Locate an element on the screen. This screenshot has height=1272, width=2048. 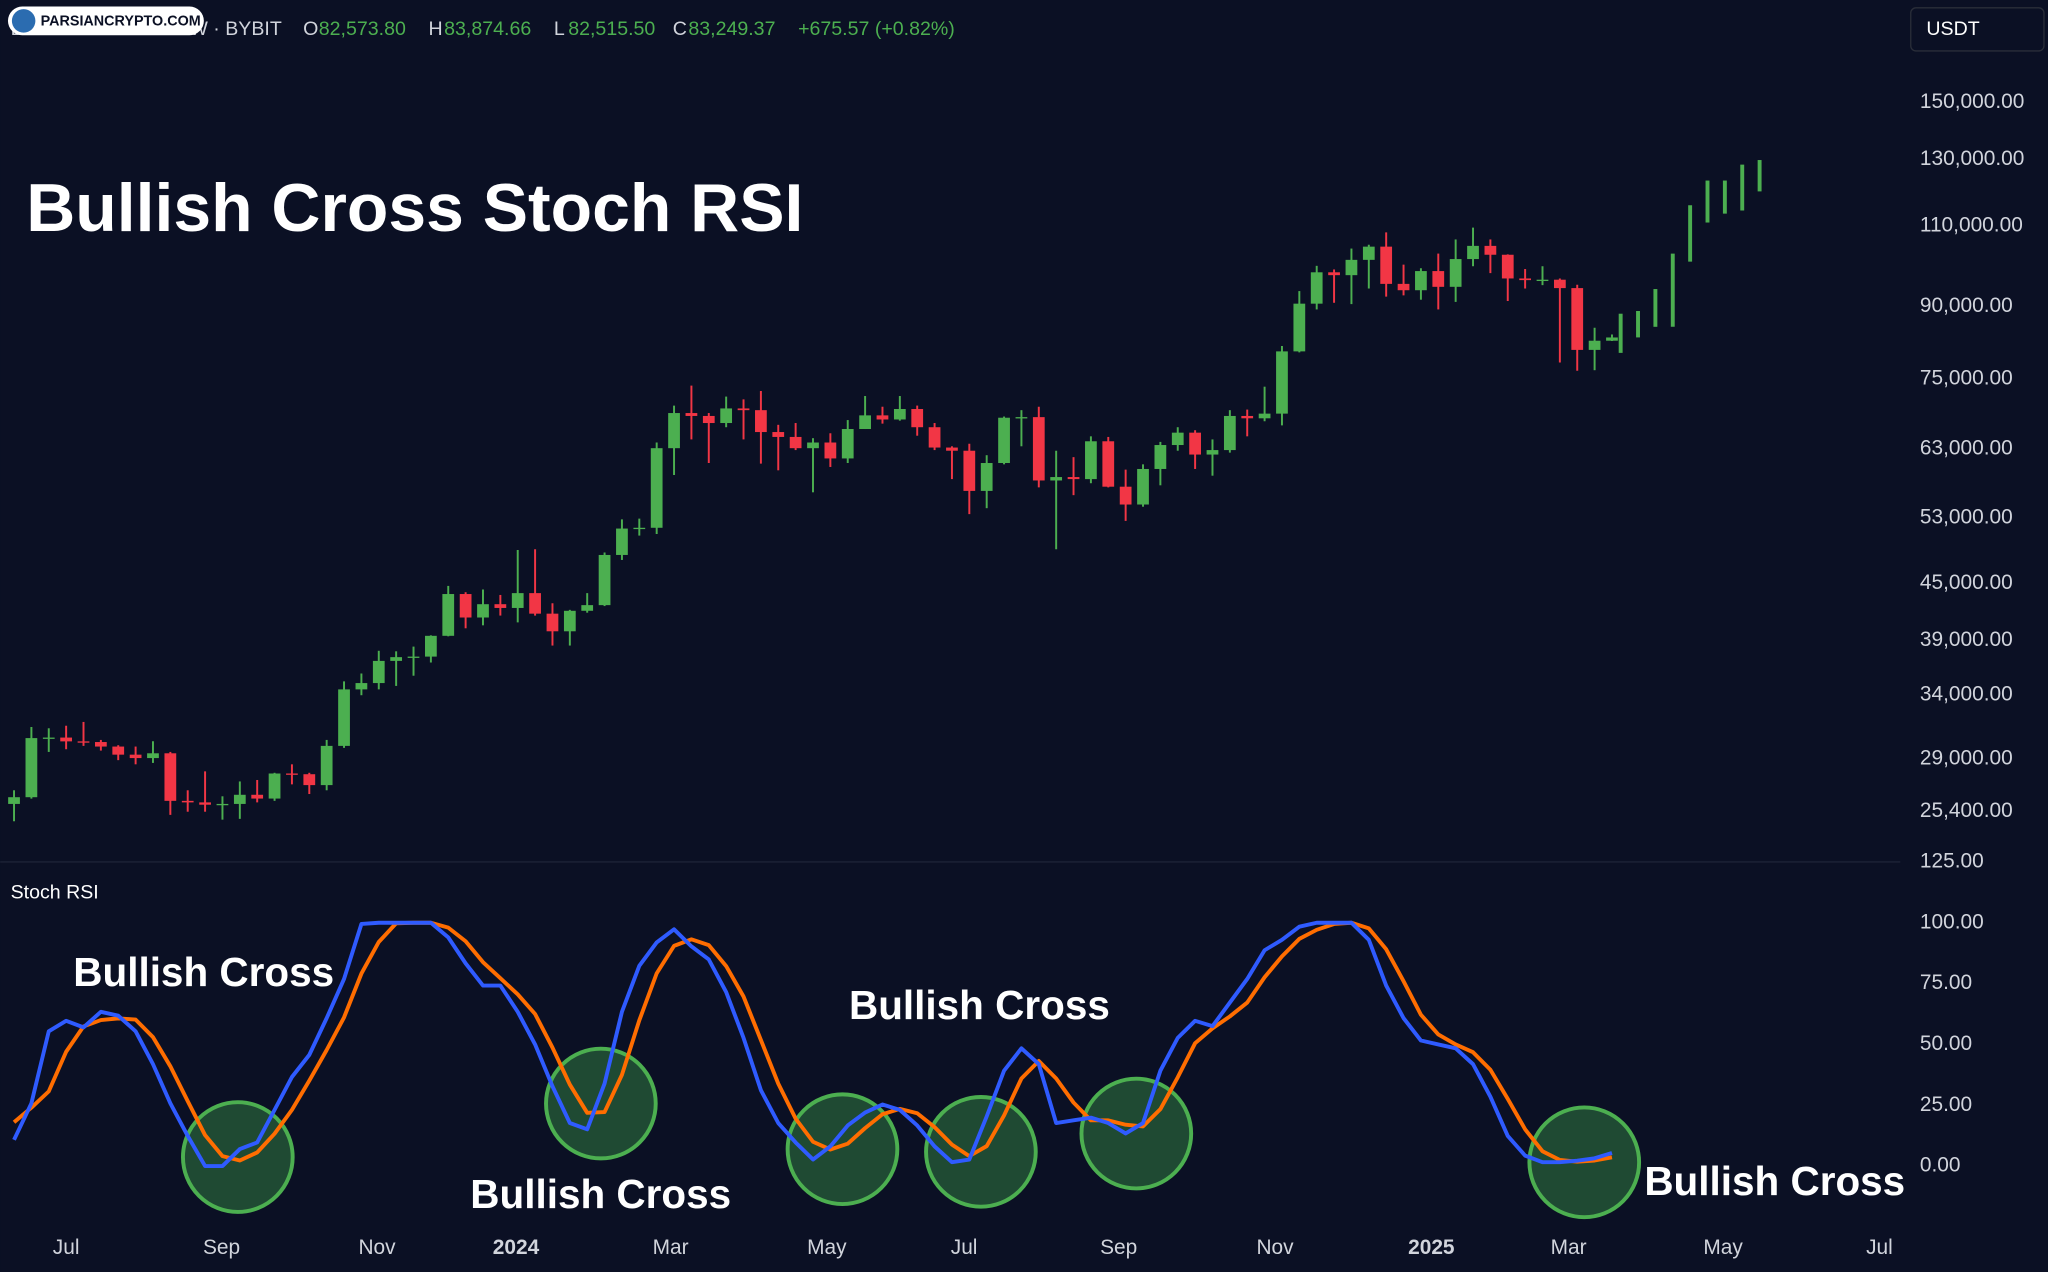
y-tick-label: 29,000.00 is located at coordinates (1966, 757).